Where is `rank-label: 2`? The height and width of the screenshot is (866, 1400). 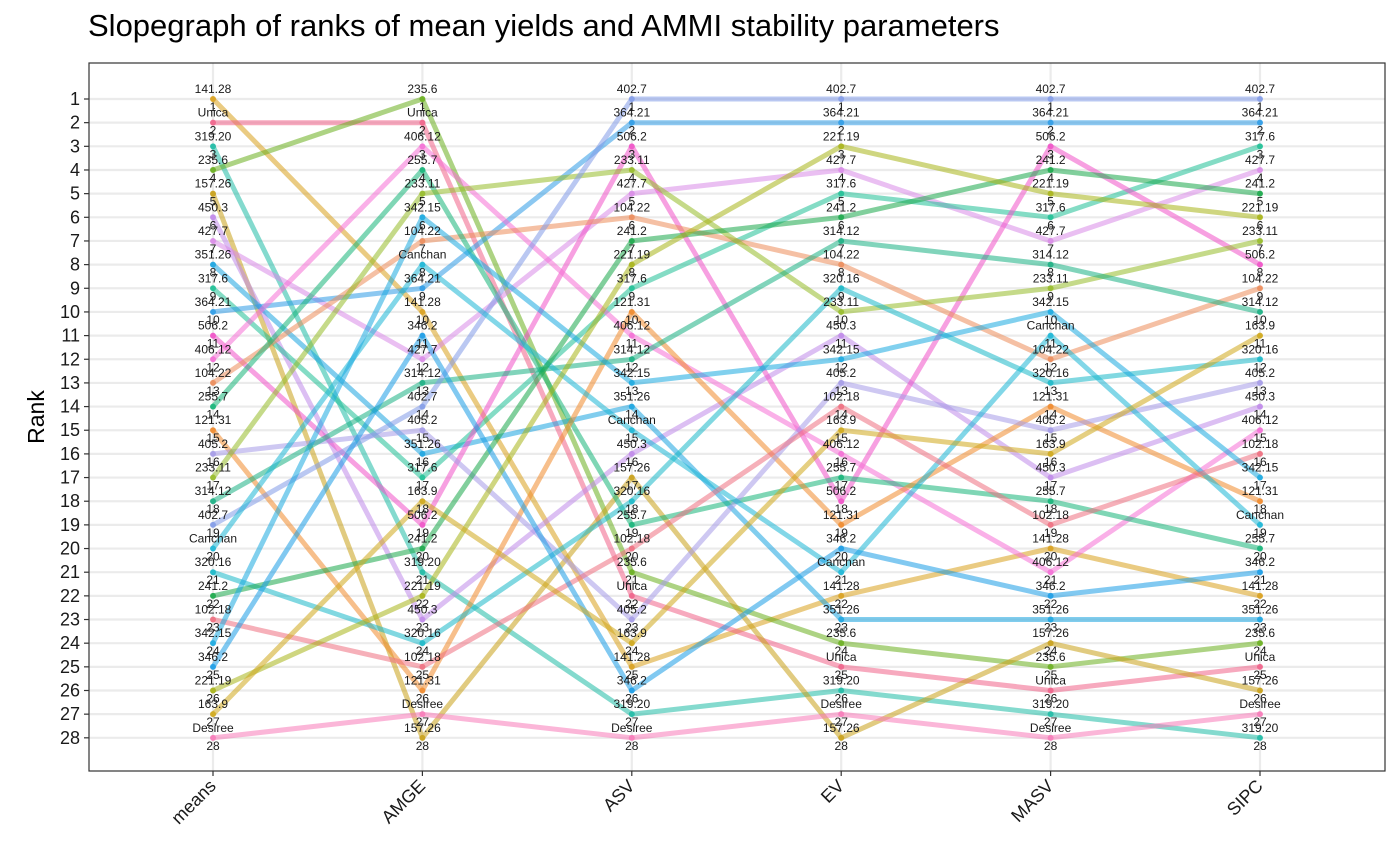
rank-label: 2 is located at coordinates (422, 131).